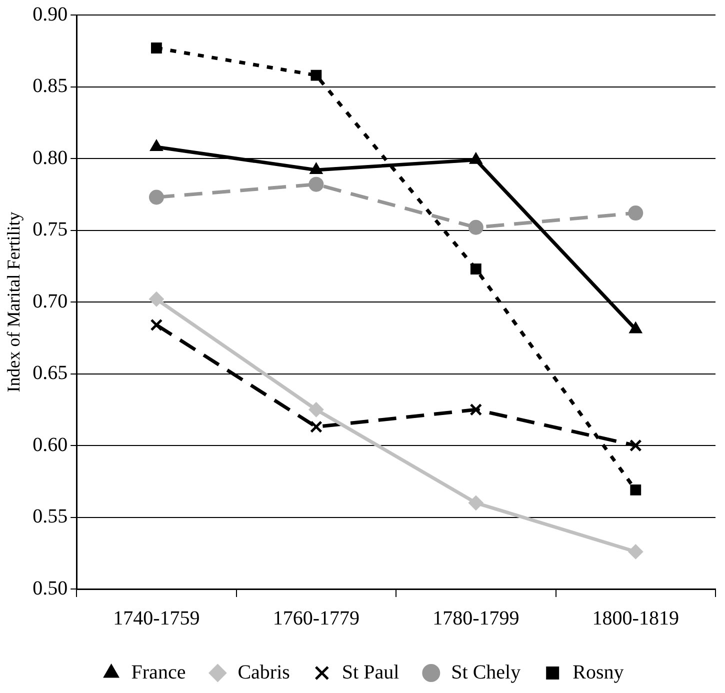 Image resolution: width=725 pixels, height=693 pixels. Describe the element at coordinates (635, 618) in the screenshot. I see `x-tick-label: 1800-1819` at that location.